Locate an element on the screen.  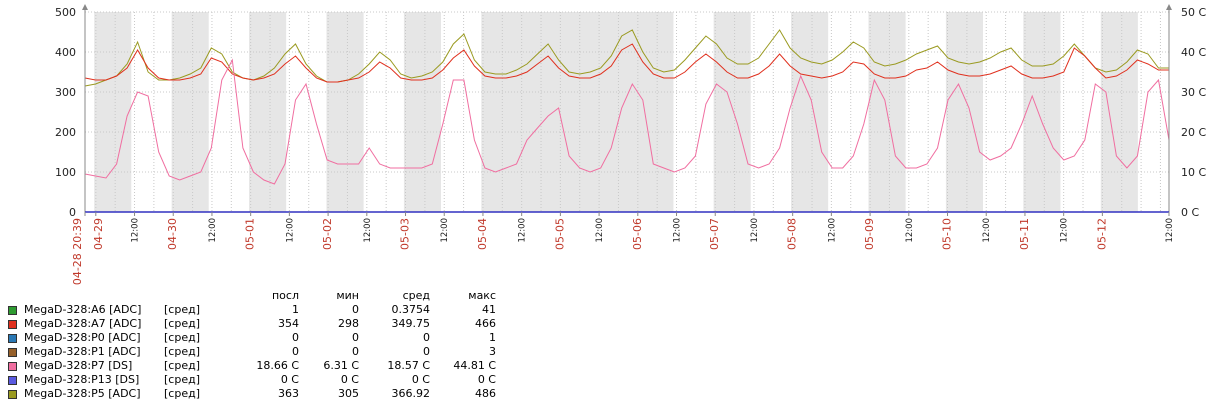
y-axis-right-arrow is located at coordinates (1169, 7).